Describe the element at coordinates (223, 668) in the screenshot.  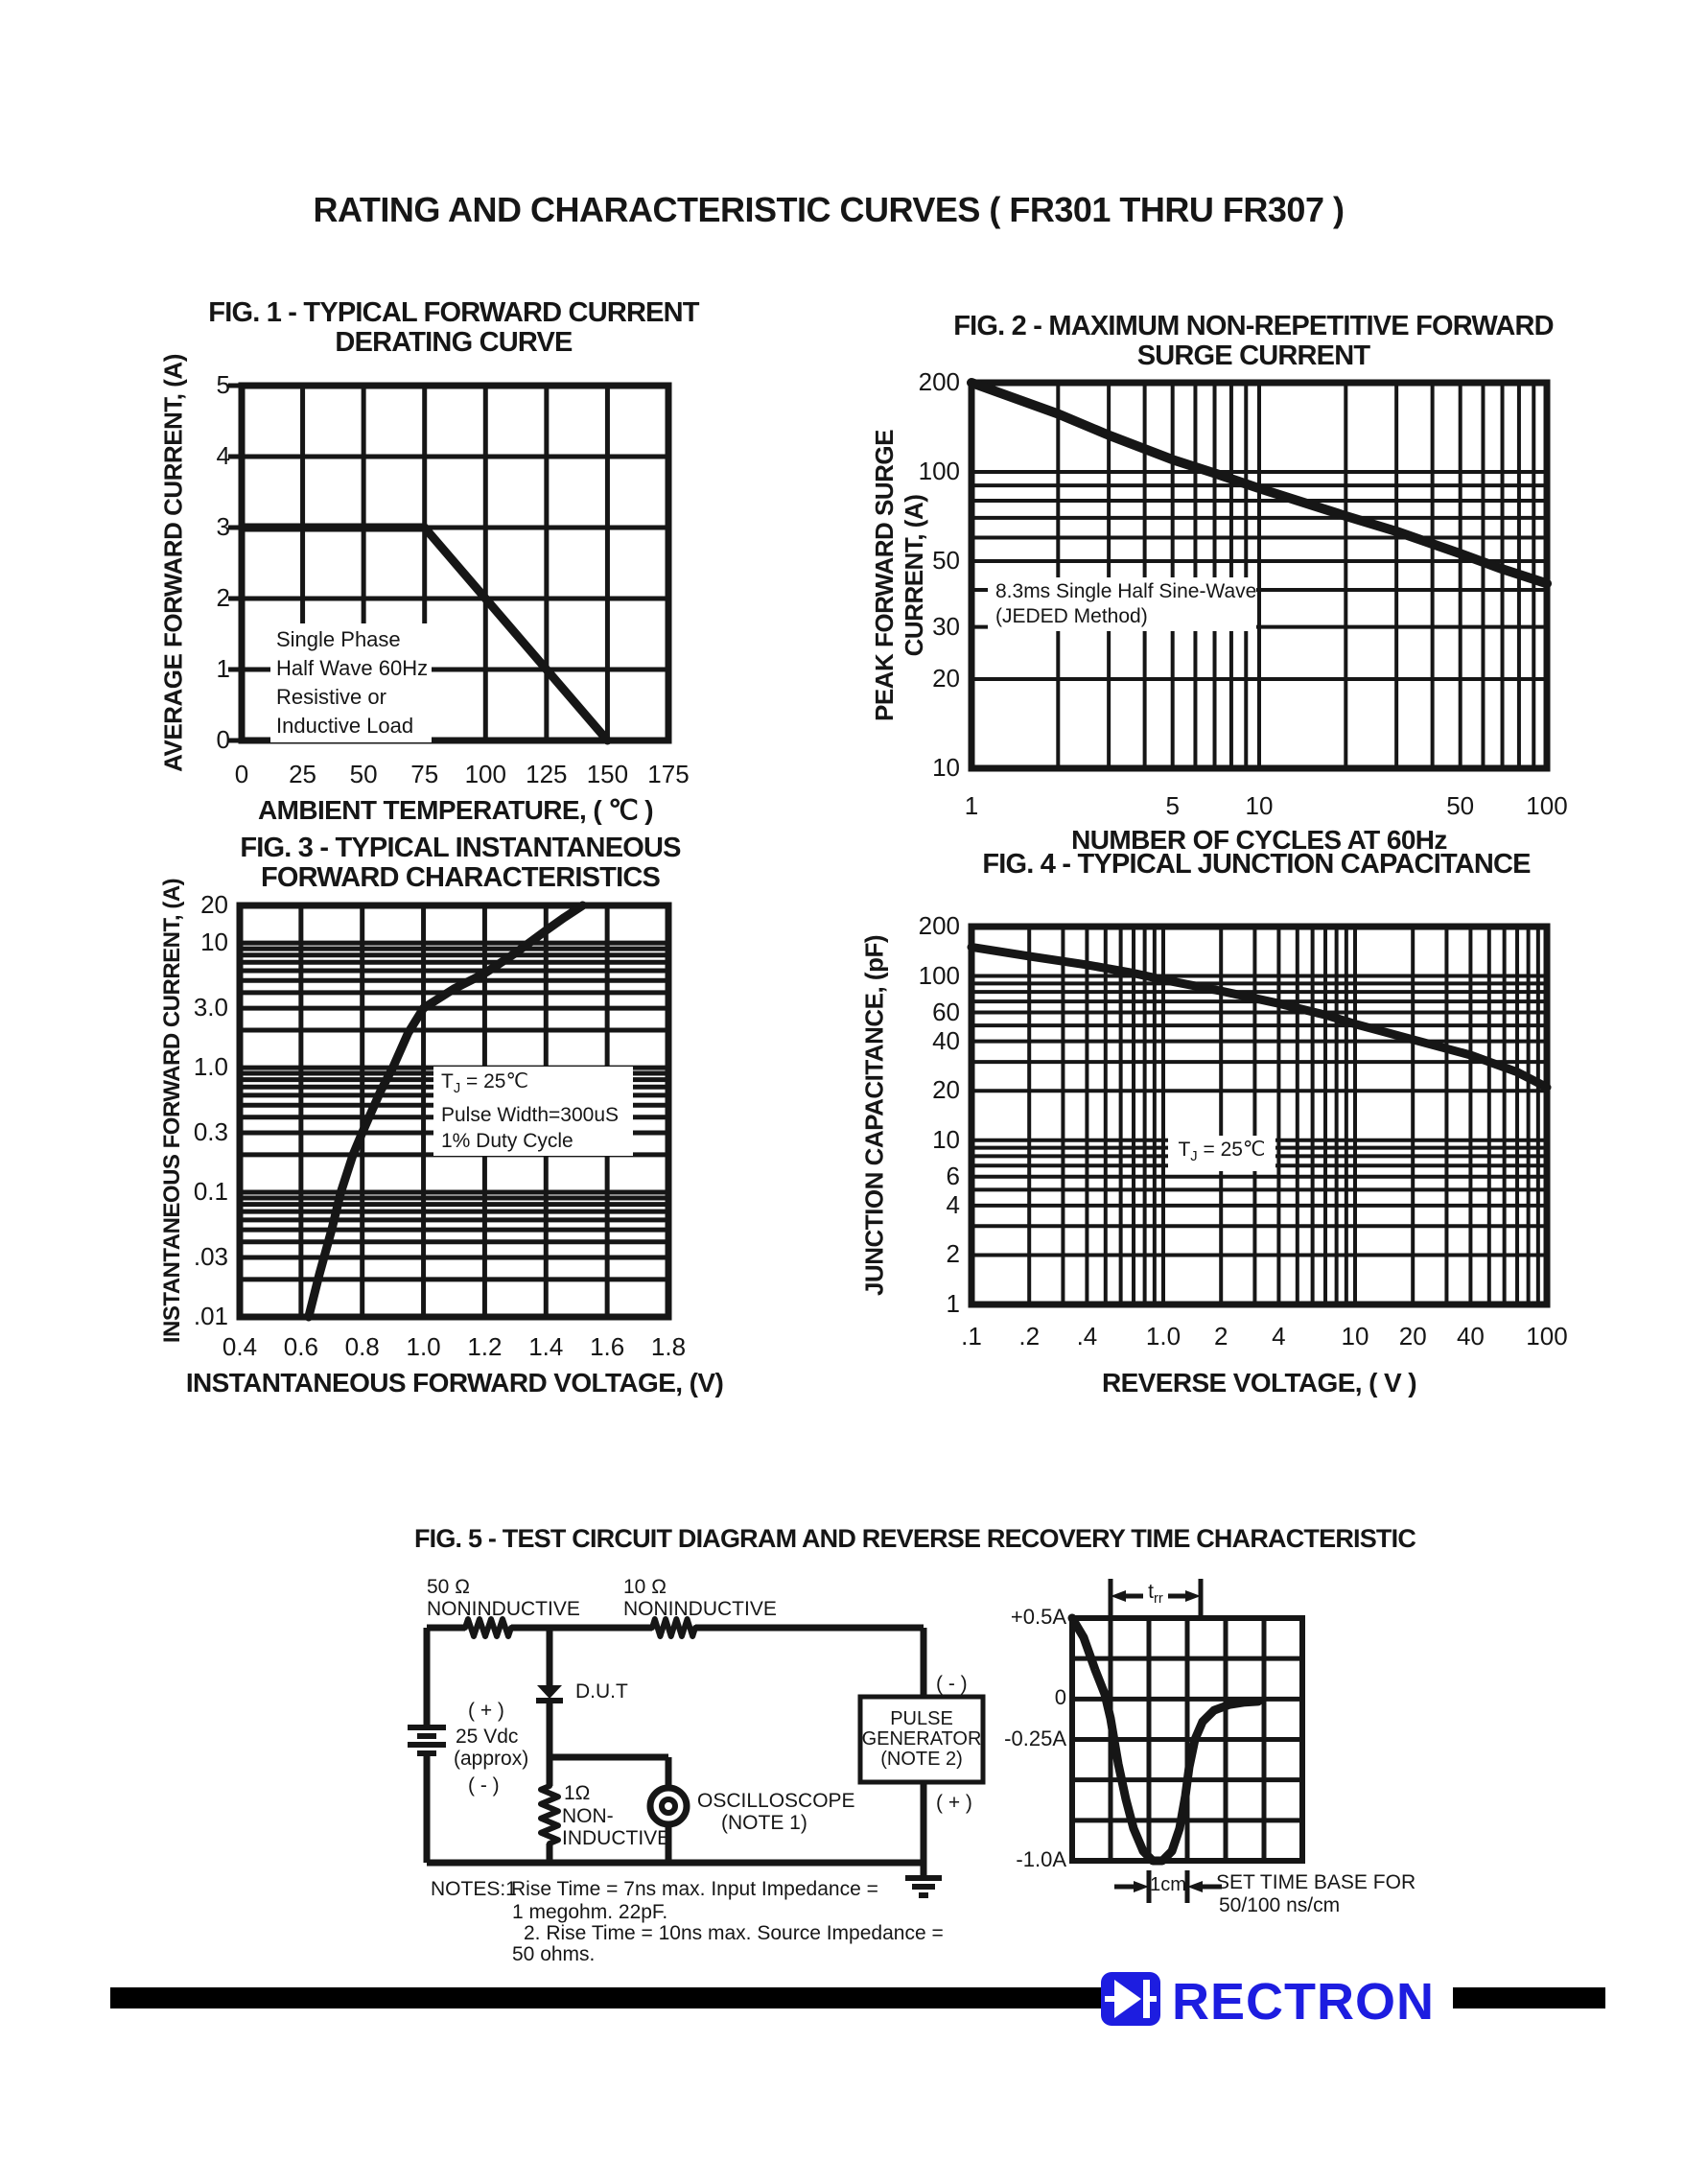
I see `fig1-y-tick-4: 1` at that location.